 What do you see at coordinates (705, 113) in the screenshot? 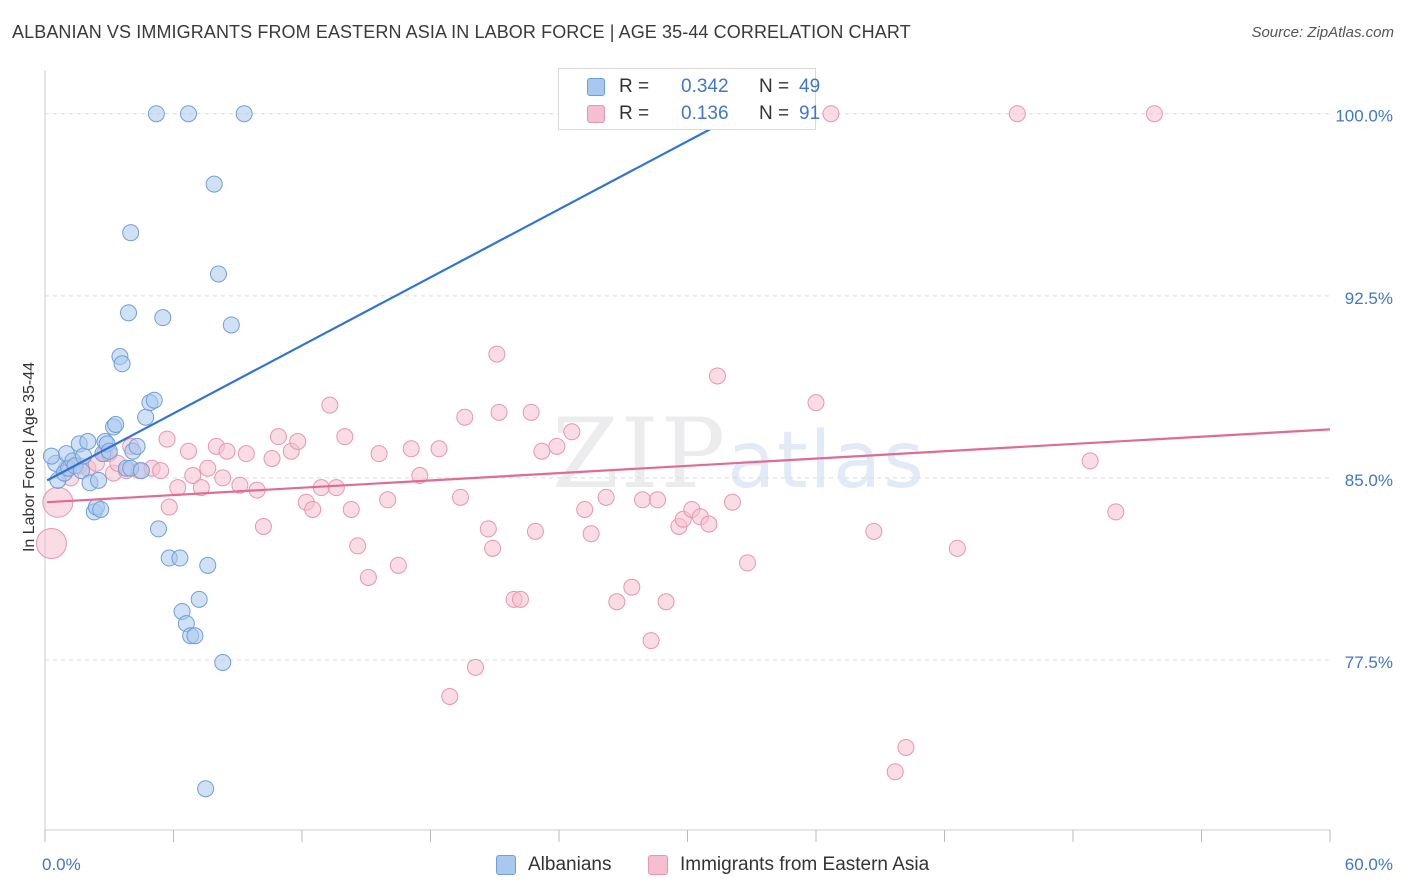
I see `legend-r-value: 0.136` at bounding box center [705, 113].